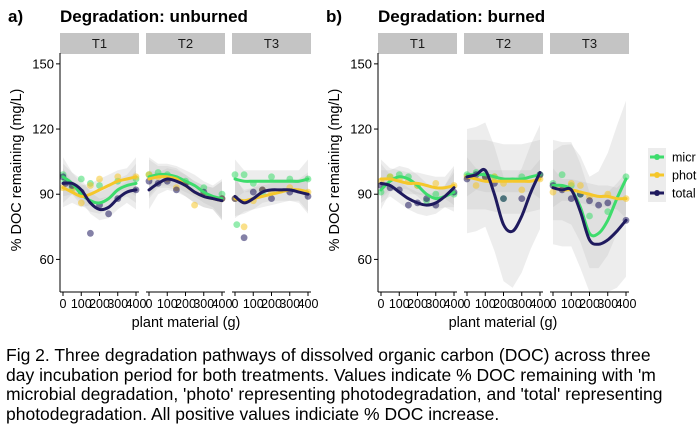 Image resolution: width=700 pixels, height=432 pixels. What do you see at coordinates (684, 158) in the screenshot?
I see `legend-label: micr` at bounding box center [684, 158].